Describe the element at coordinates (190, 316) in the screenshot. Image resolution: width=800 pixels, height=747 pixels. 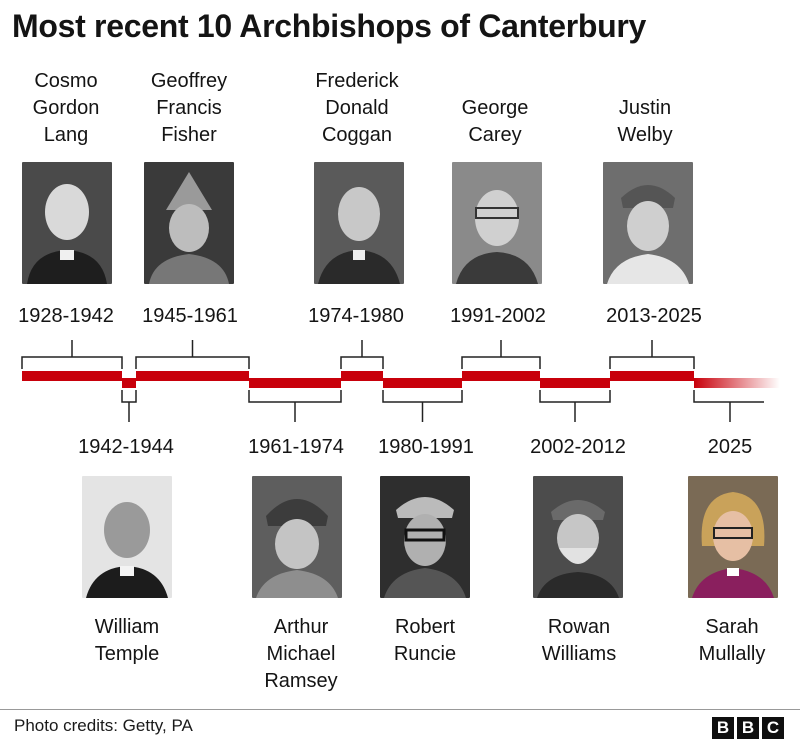
I see `years-fisher: 1945-1961` at that location.